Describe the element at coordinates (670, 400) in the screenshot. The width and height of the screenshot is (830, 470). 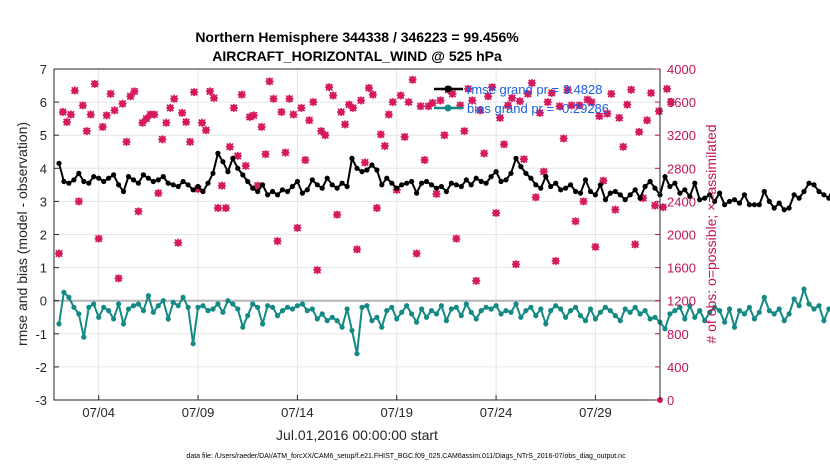
I see `y2-tick-label: 0` at that location.